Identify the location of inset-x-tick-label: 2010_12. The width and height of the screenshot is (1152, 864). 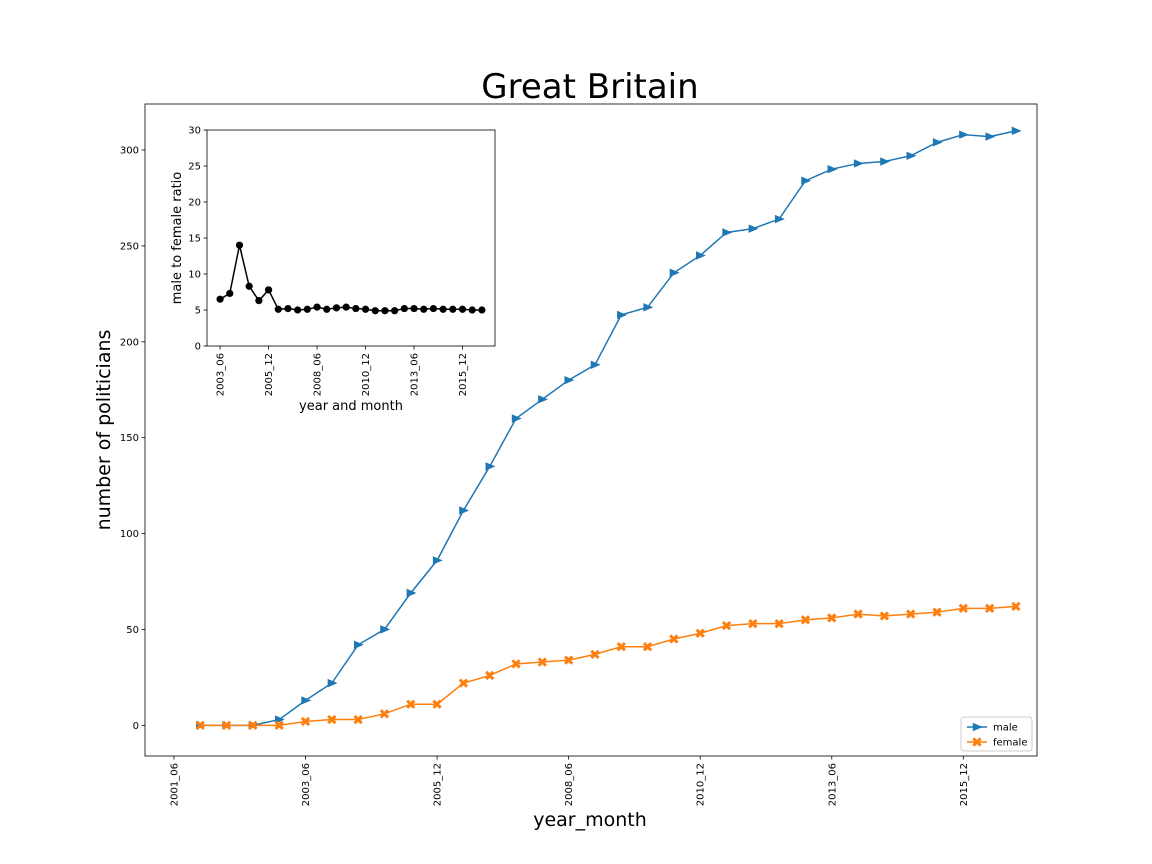
(366, 374).